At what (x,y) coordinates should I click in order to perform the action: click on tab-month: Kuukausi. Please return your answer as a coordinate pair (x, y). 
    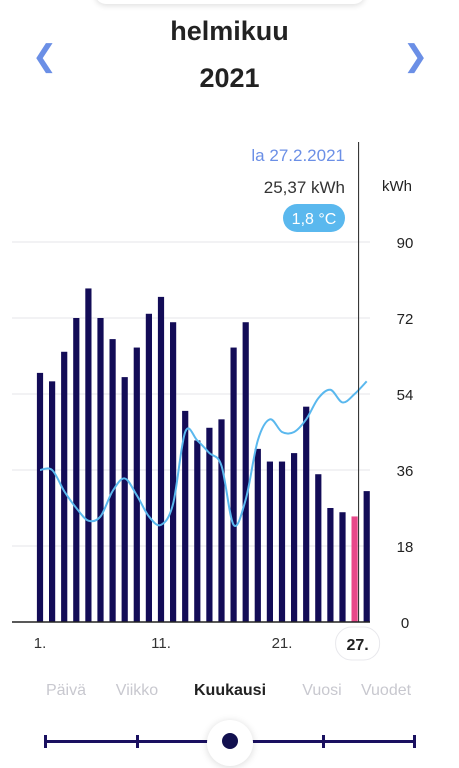
    Looking at the image, I should click on (230, 690).